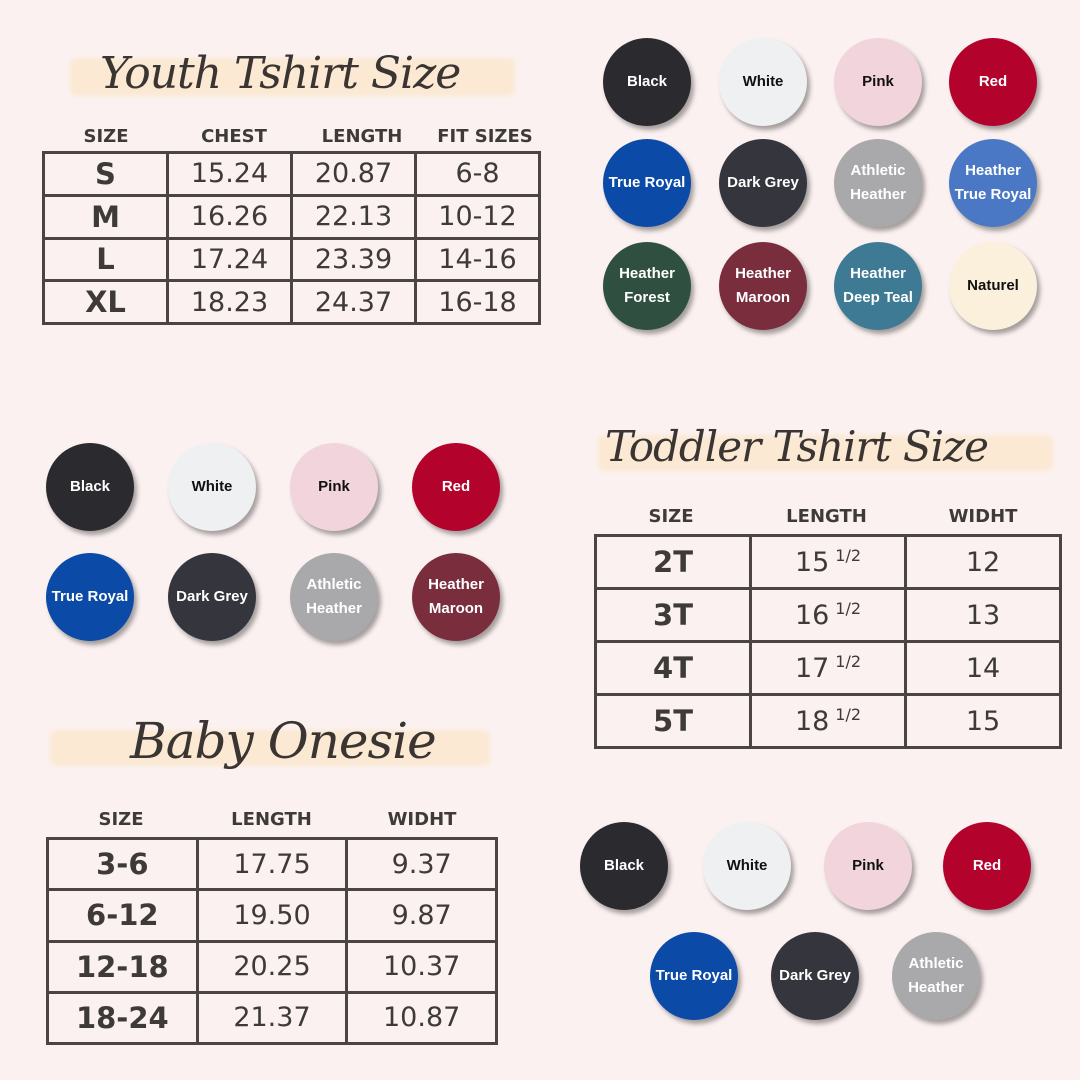 The image size is (1080, 1080). I want to click on youth-title: Youth Tshirt Size, so click(280, 73).